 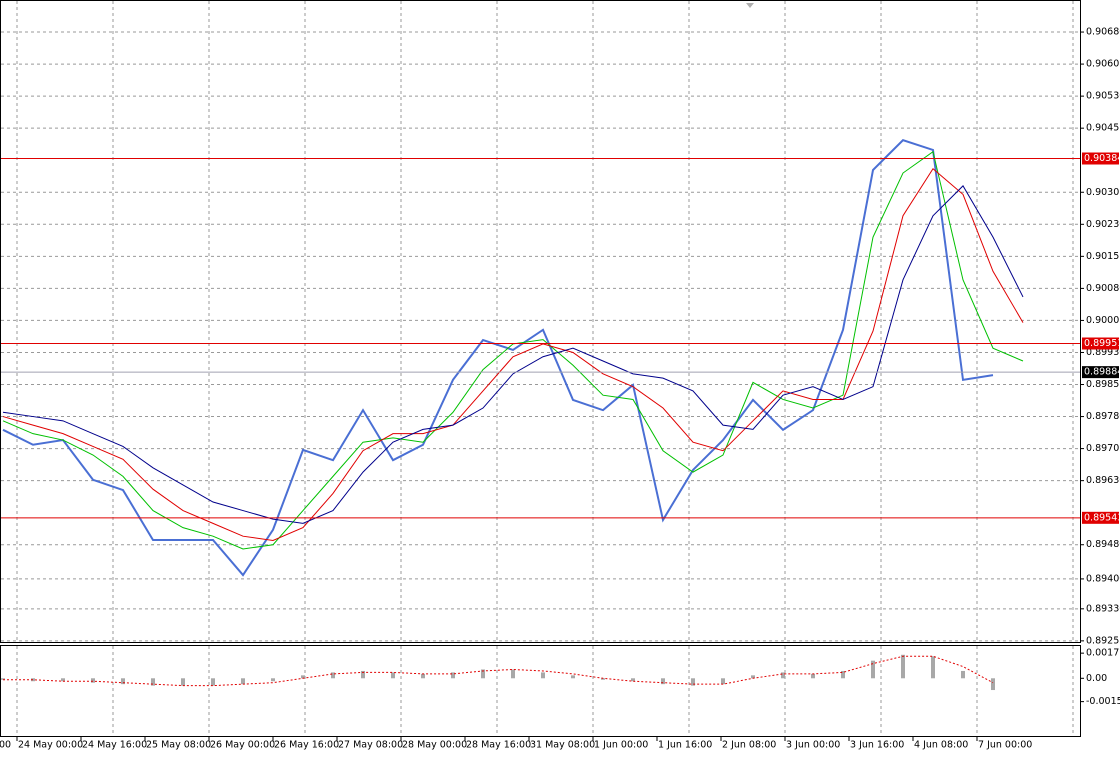 I want to click on x-tick-label: 31 May 08:00, so click(x=562, y=745).